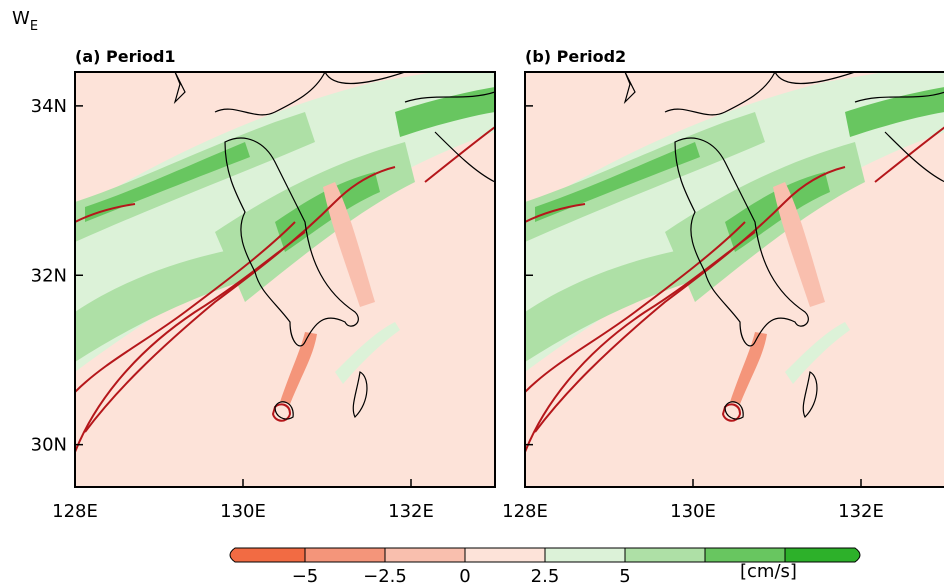  What do you see at coordinates (464, 575) in the screenshot?
I see `colorbar-tick-label: 0` at bounding box center [464, 575].